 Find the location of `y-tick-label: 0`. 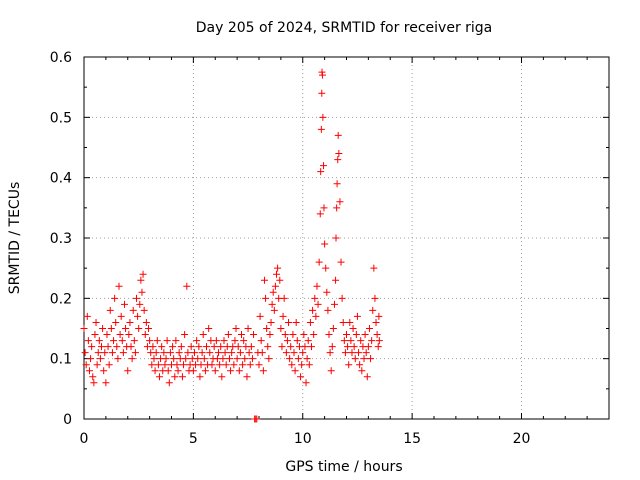

y-tick-label: 0 is located at coordinates (67, 420).